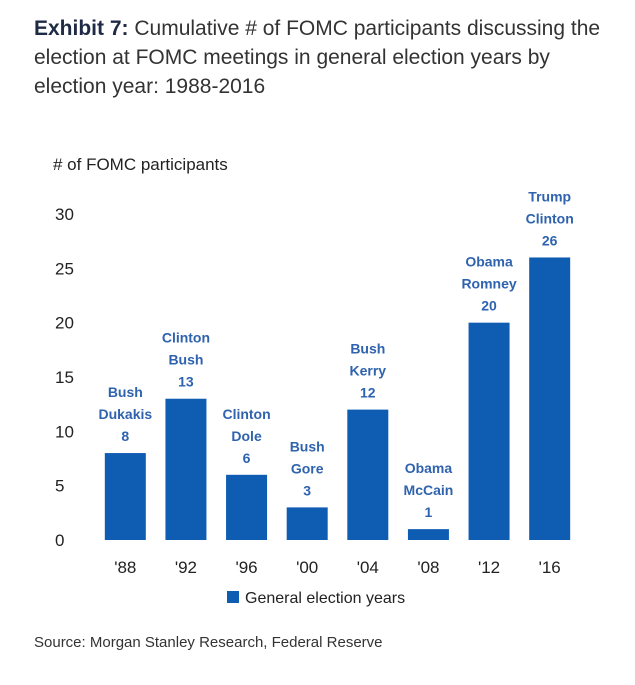 The height and width of the screenshot is (685, 635). Describe the element at coordinates (368, 567) in the screenshot. I see `x-tick-label: '04` at that location.